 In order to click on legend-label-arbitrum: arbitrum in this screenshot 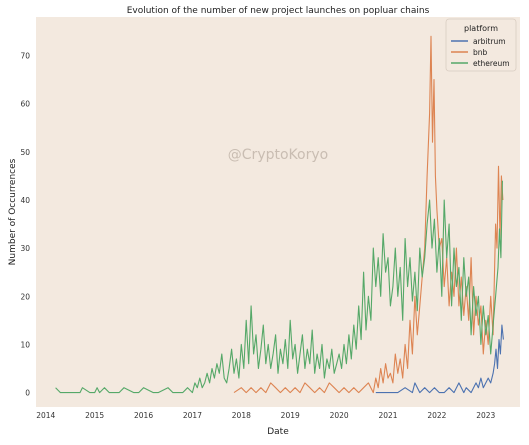, I will do `click(489, 41)`.